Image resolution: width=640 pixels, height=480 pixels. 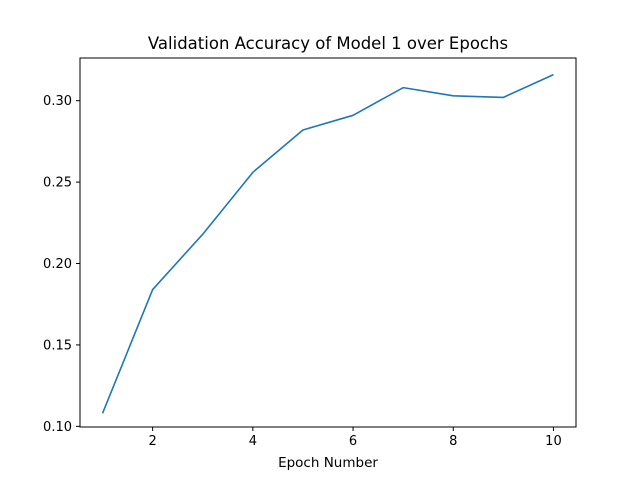 What do you see at coordinates (453, 441) in the screenshot?
I see `x-tick-label: 8` at bounding box center [453, 441].